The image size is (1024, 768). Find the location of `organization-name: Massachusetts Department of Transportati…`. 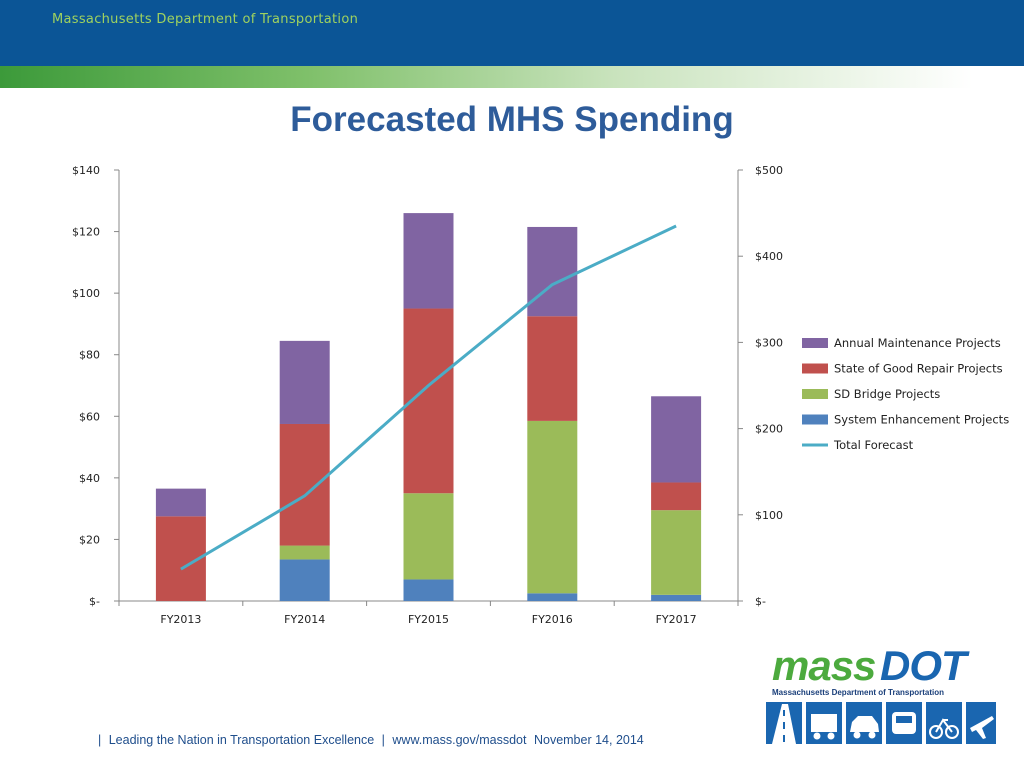

organization-name: Massachusetts Department of Transportati… is located at coordinates (205, 19).